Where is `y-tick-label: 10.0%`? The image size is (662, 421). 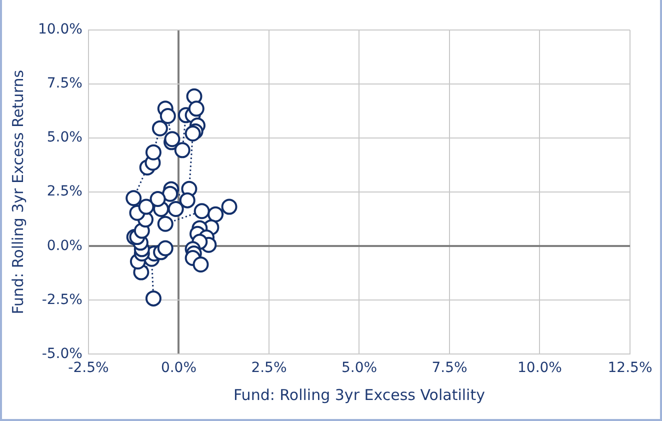 y-tick-label: 10.0% is located at coordinates (60, 30).